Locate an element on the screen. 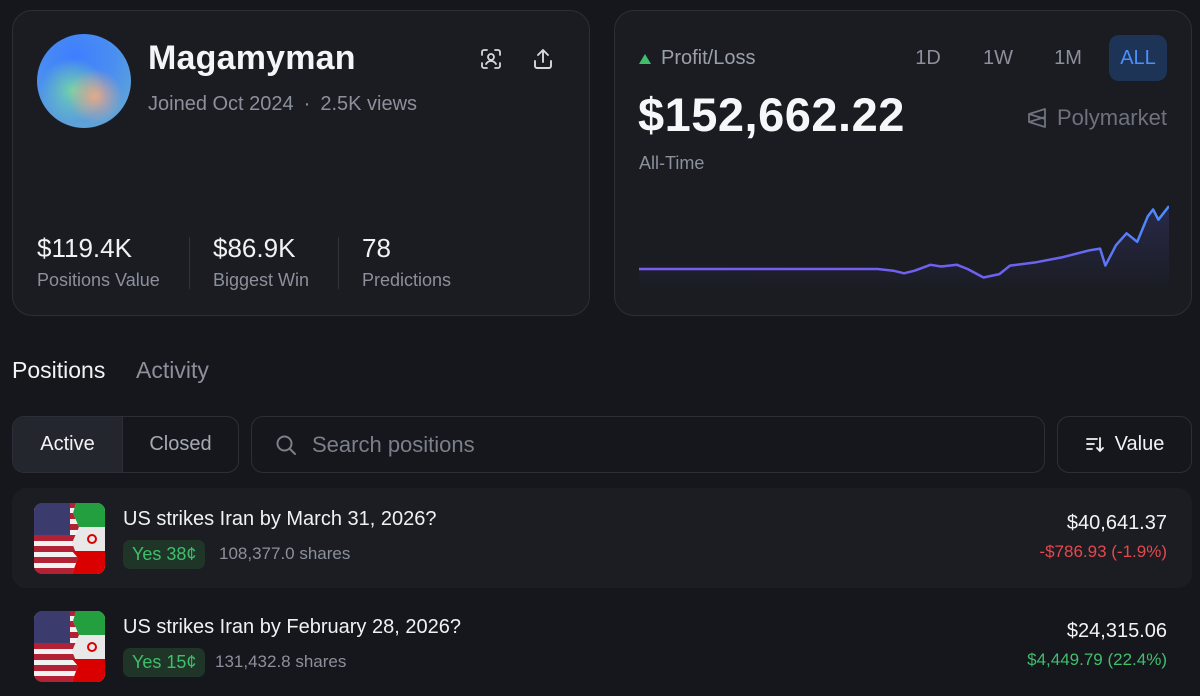 The width and height of the screenshot is (1200, 696). position-value: $24,315.06 is located at coordinates (1116, 631).